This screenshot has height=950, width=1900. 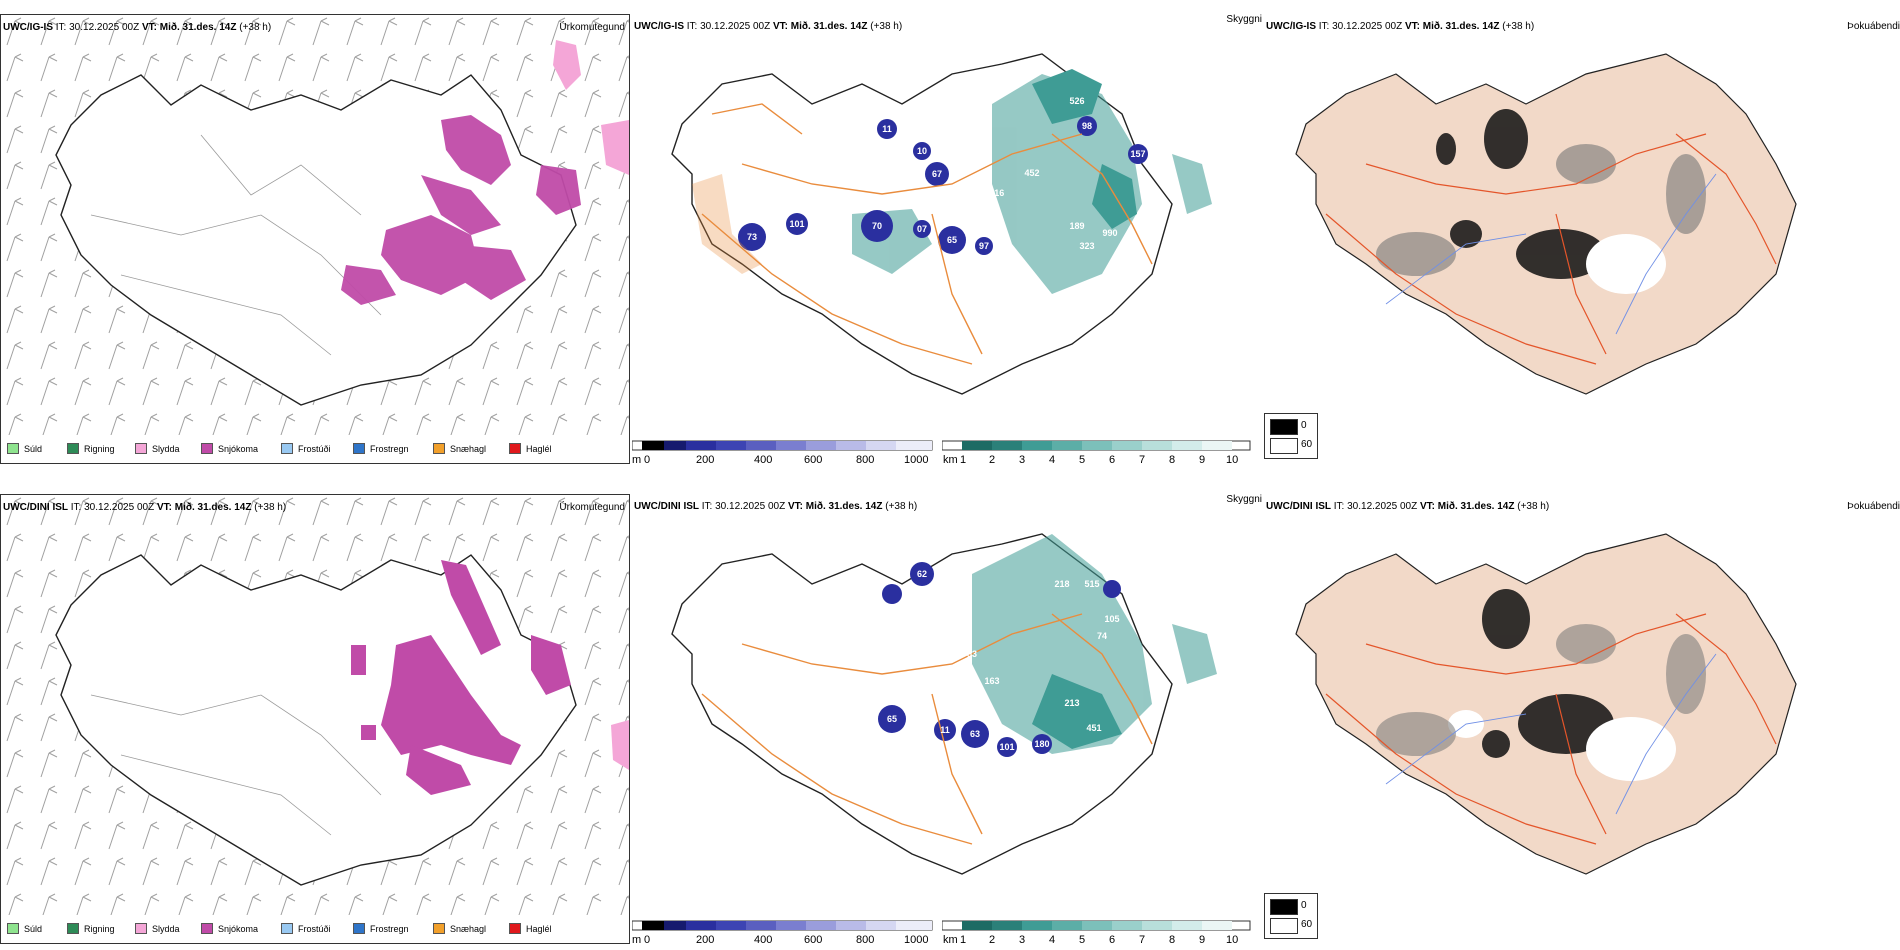 What do you see at coordinates (1091, 584) in the screenshot?
I see `ceiling-label: 515` at bounding box center [1091, 584].